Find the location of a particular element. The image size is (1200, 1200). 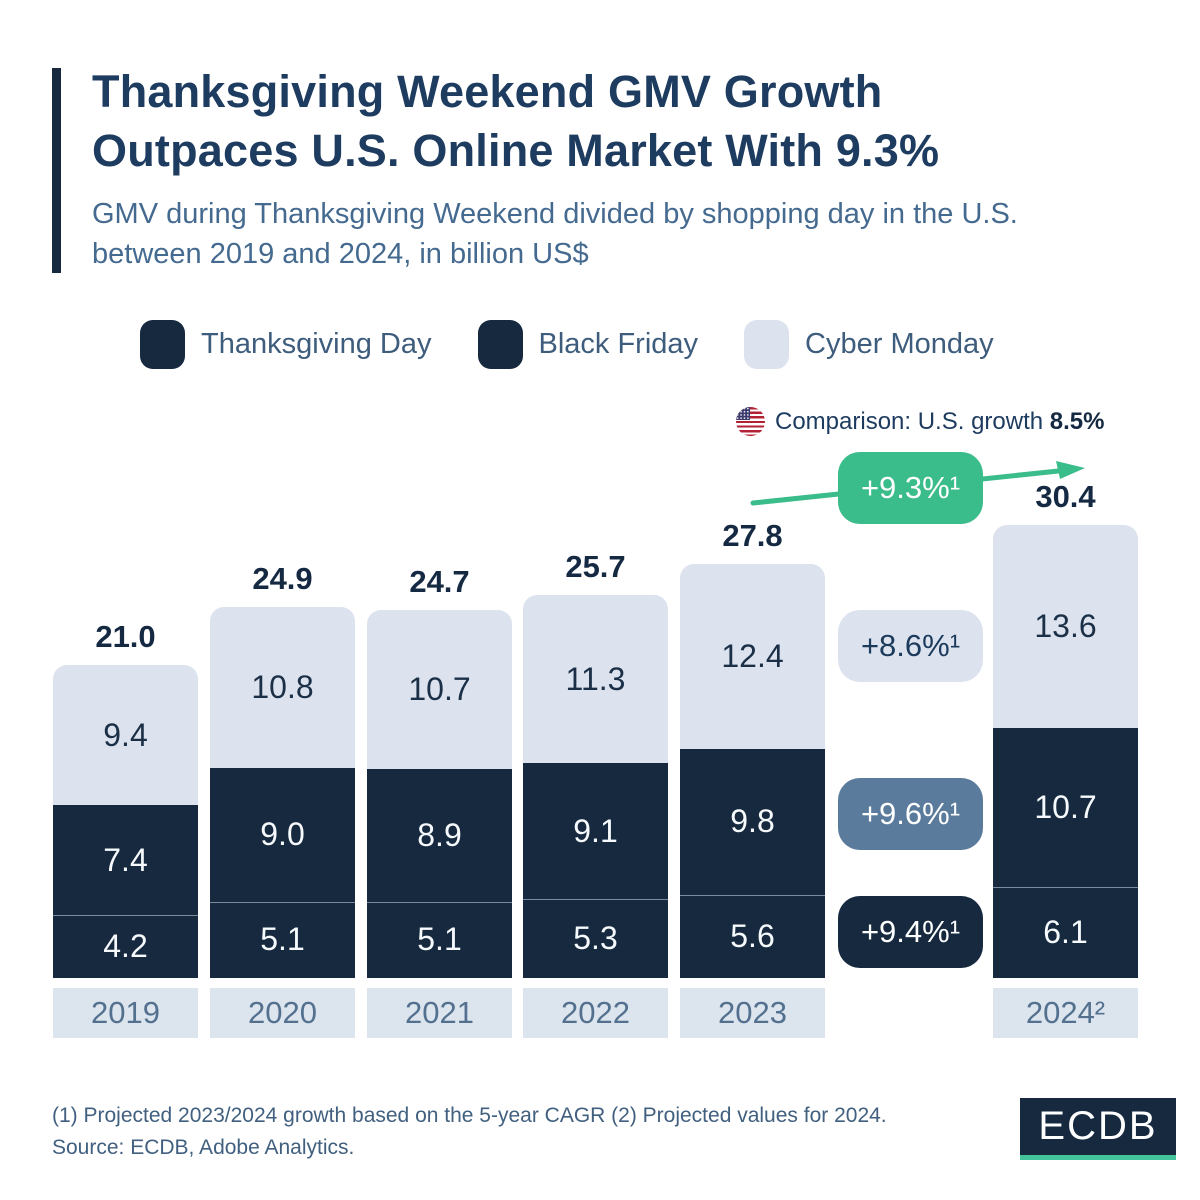

bar-value-label: 4.2 is located at coordinates (125, 946).